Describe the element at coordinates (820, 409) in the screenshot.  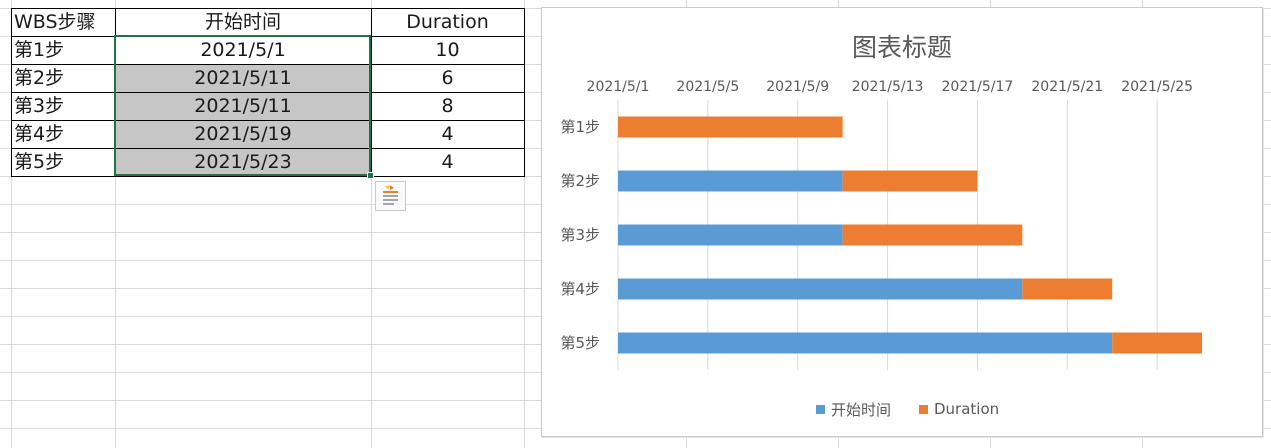
I see `legend-swatch-start` at that location.